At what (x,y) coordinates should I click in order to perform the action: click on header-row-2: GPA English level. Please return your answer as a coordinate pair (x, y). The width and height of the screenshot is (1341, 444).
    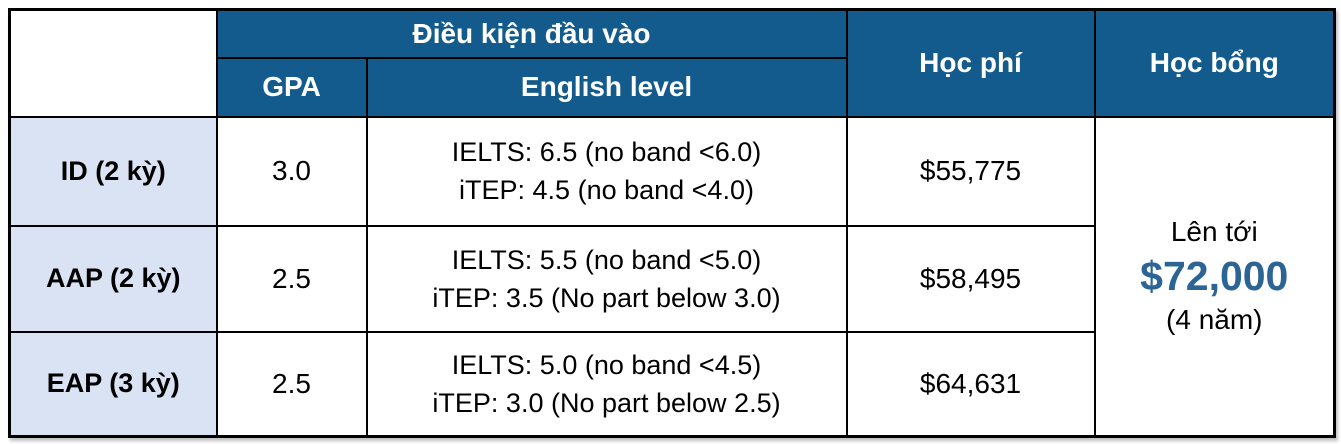
    Looking at the image, I should click on (672, 87).